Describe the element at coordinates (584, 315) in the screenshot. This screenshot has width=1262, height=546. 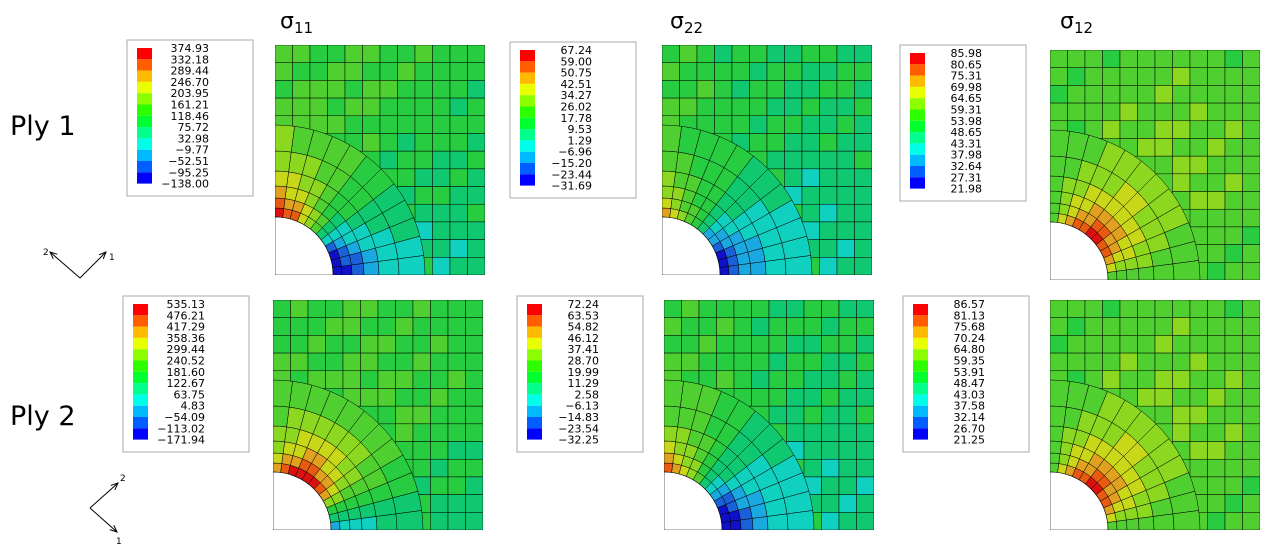
I see `legend-label: 63.53` at that location.